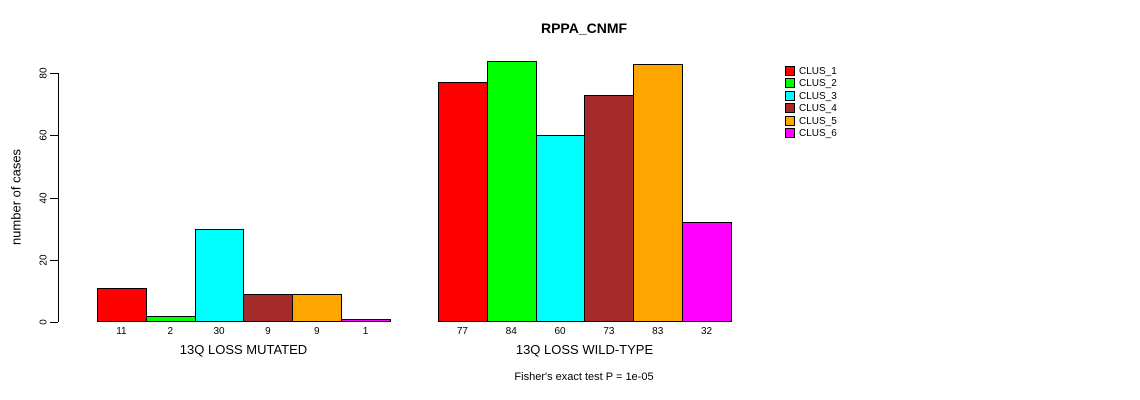  Describe the element at coordinates (584, 349) in the screenshot. I see `x-group-label: 13Q LOSS WILD-TYPE` at that location.